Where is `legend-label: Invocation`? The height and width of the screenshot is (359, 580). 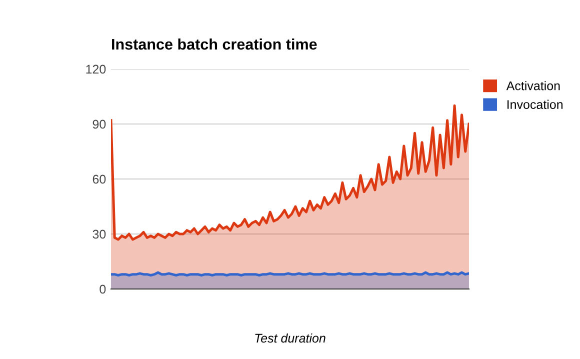
legend-label: Invocation is located at coordinates (534, 104).